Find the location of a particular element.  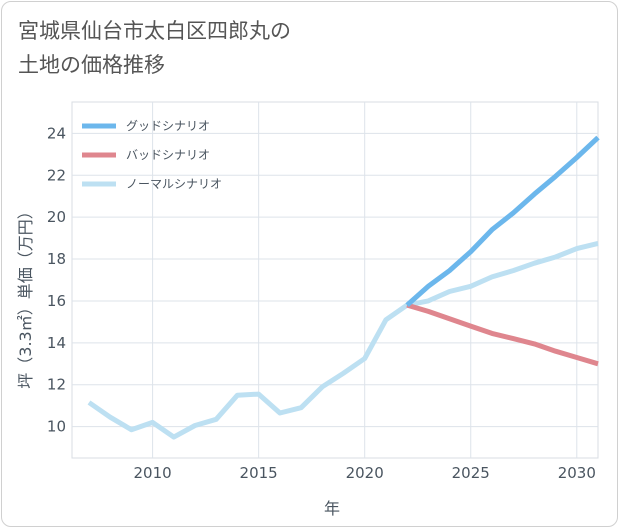

x-tick-label: 2020 is located at coordinates (365, 473).